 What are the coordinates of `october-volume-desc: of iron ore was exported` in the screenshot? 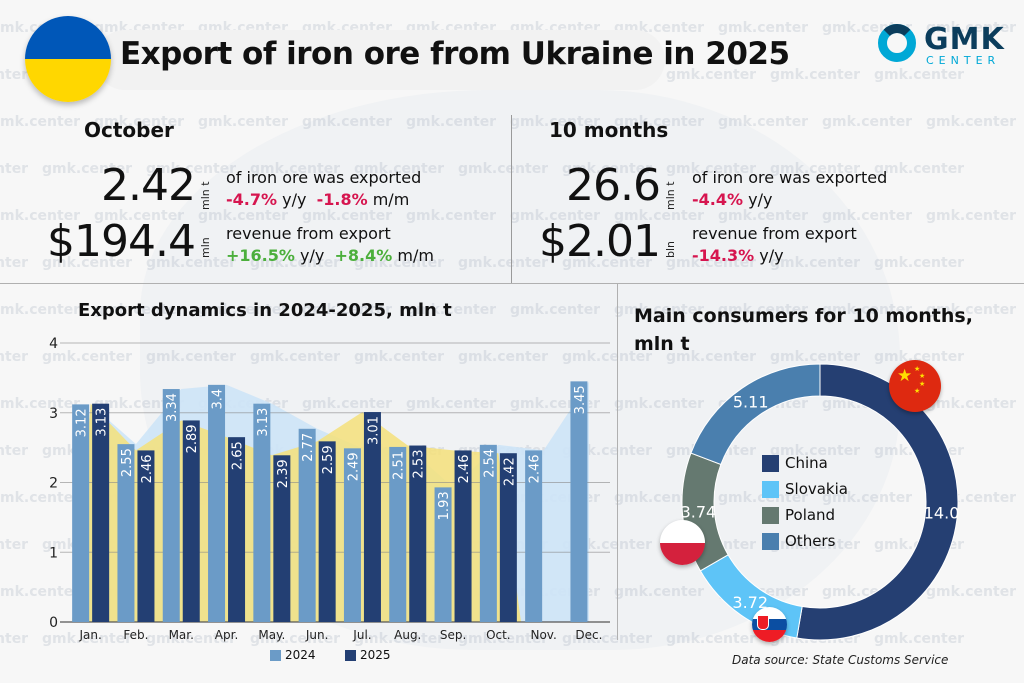 It's located at (324, 177).